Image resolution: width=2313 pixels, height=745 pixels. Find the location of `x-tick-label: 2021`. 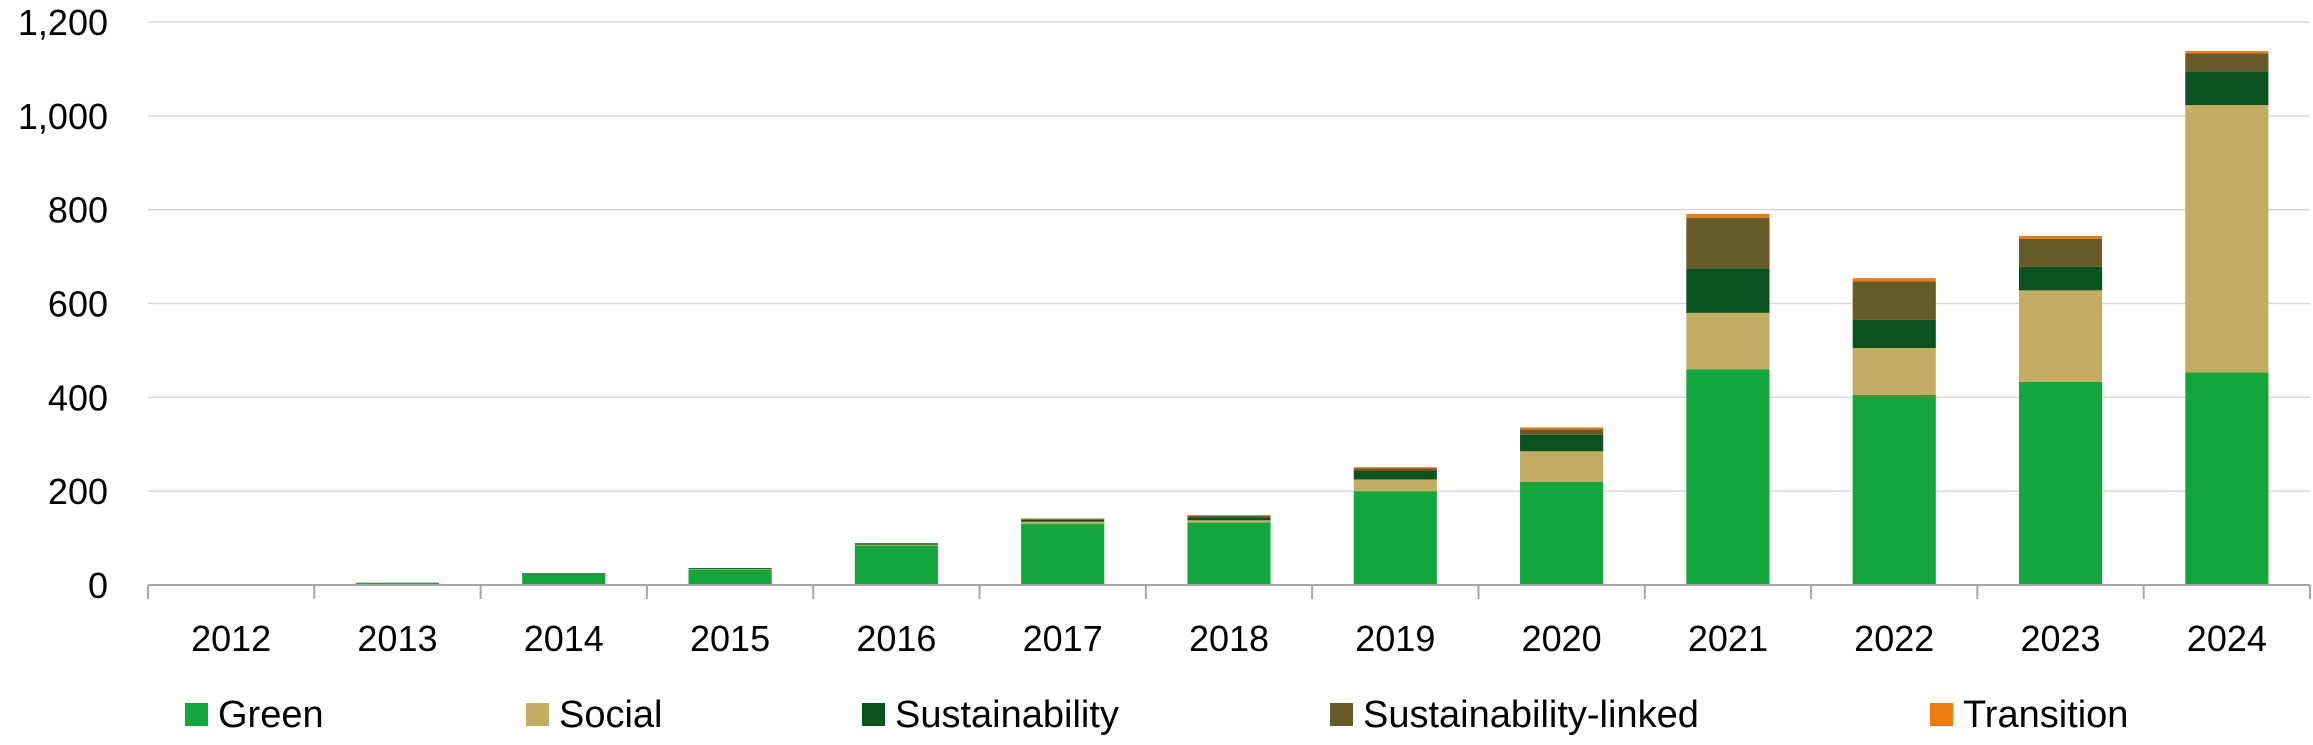

x-tick-label: 2021 is located at coordinates (1728, 638).